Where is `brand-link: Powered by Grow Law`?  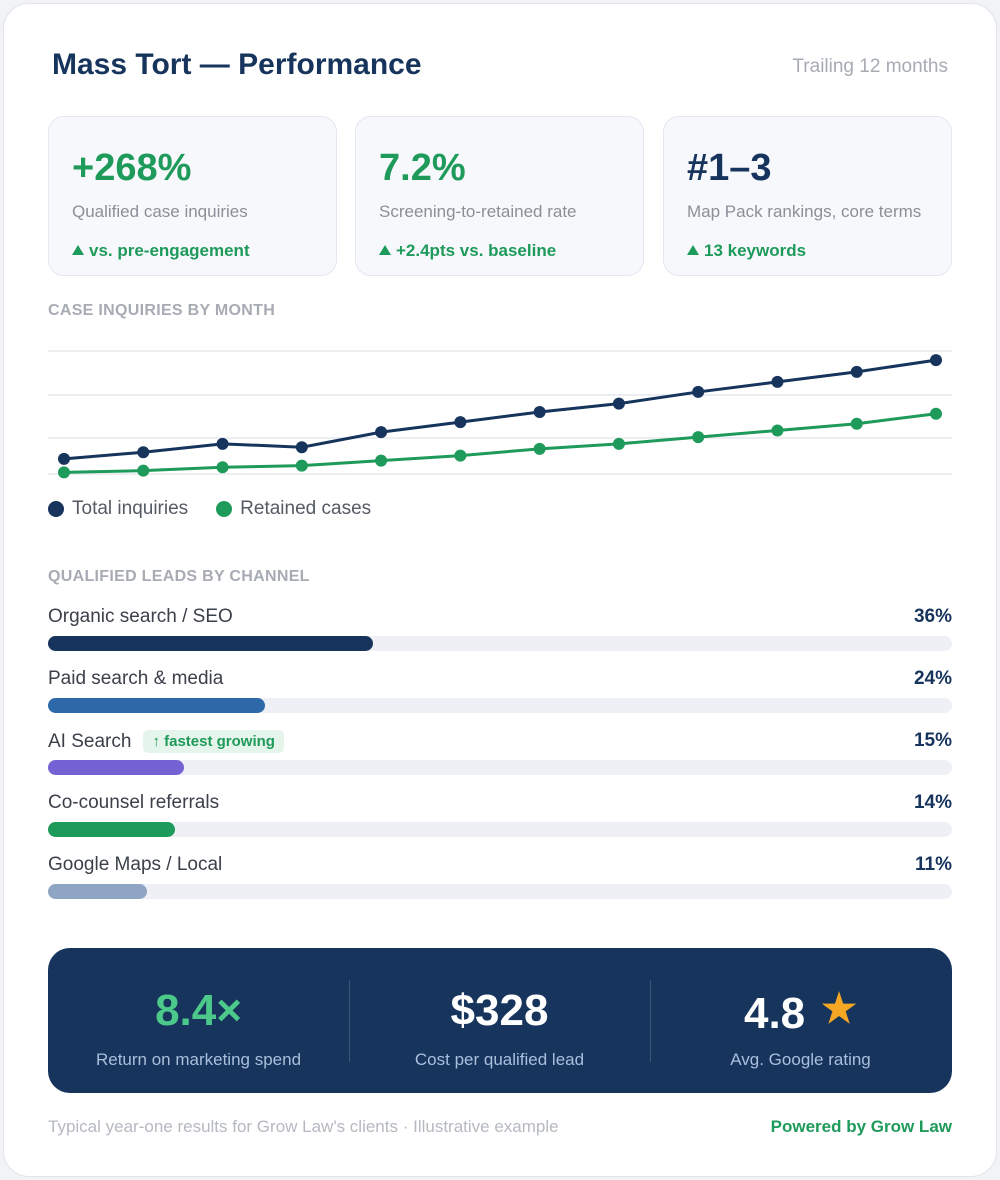 brand-link: Powered by Grow Law is located at coordinates (861, 1126).